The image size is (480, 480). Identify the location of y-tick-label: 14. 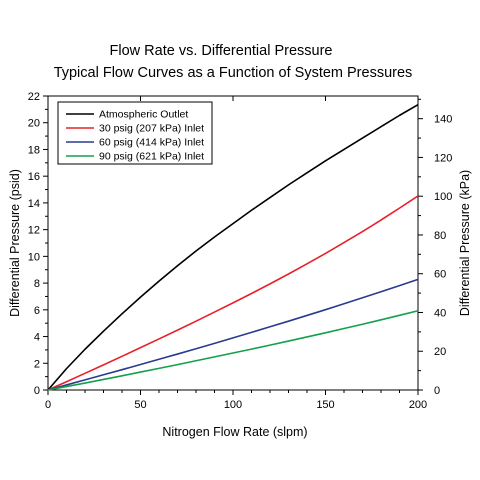
(34, 204).